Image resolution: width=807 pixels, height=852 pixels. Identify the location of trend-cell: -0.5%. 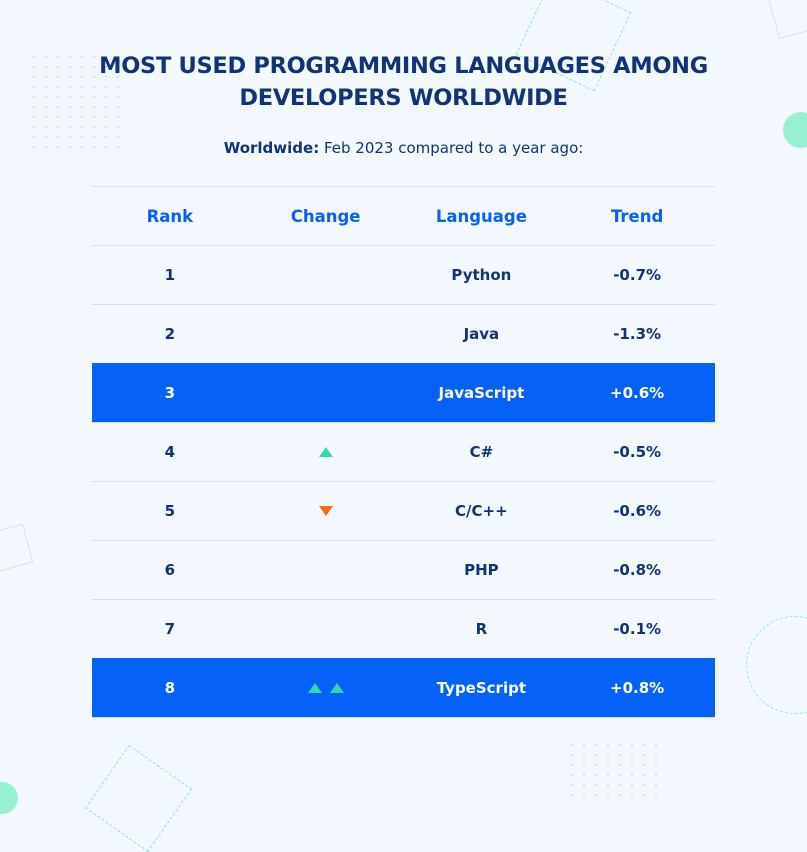
(637, 452).